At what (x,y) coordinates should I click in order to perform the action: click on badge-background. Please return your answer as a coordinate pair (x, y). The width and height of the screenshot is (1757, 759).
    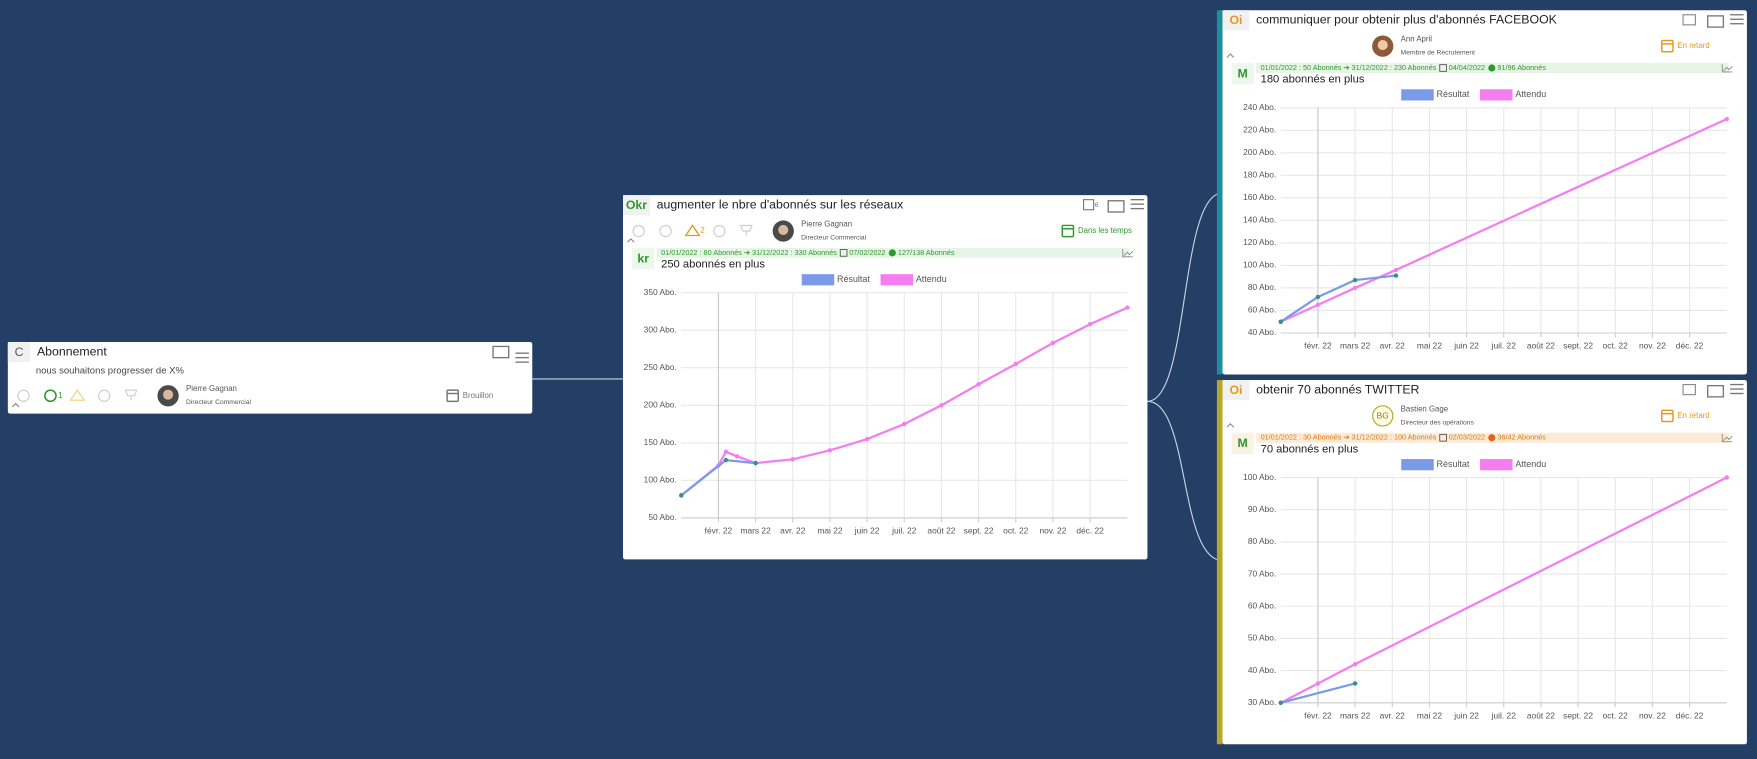
    Looking at the image, I should click on (19, 352).